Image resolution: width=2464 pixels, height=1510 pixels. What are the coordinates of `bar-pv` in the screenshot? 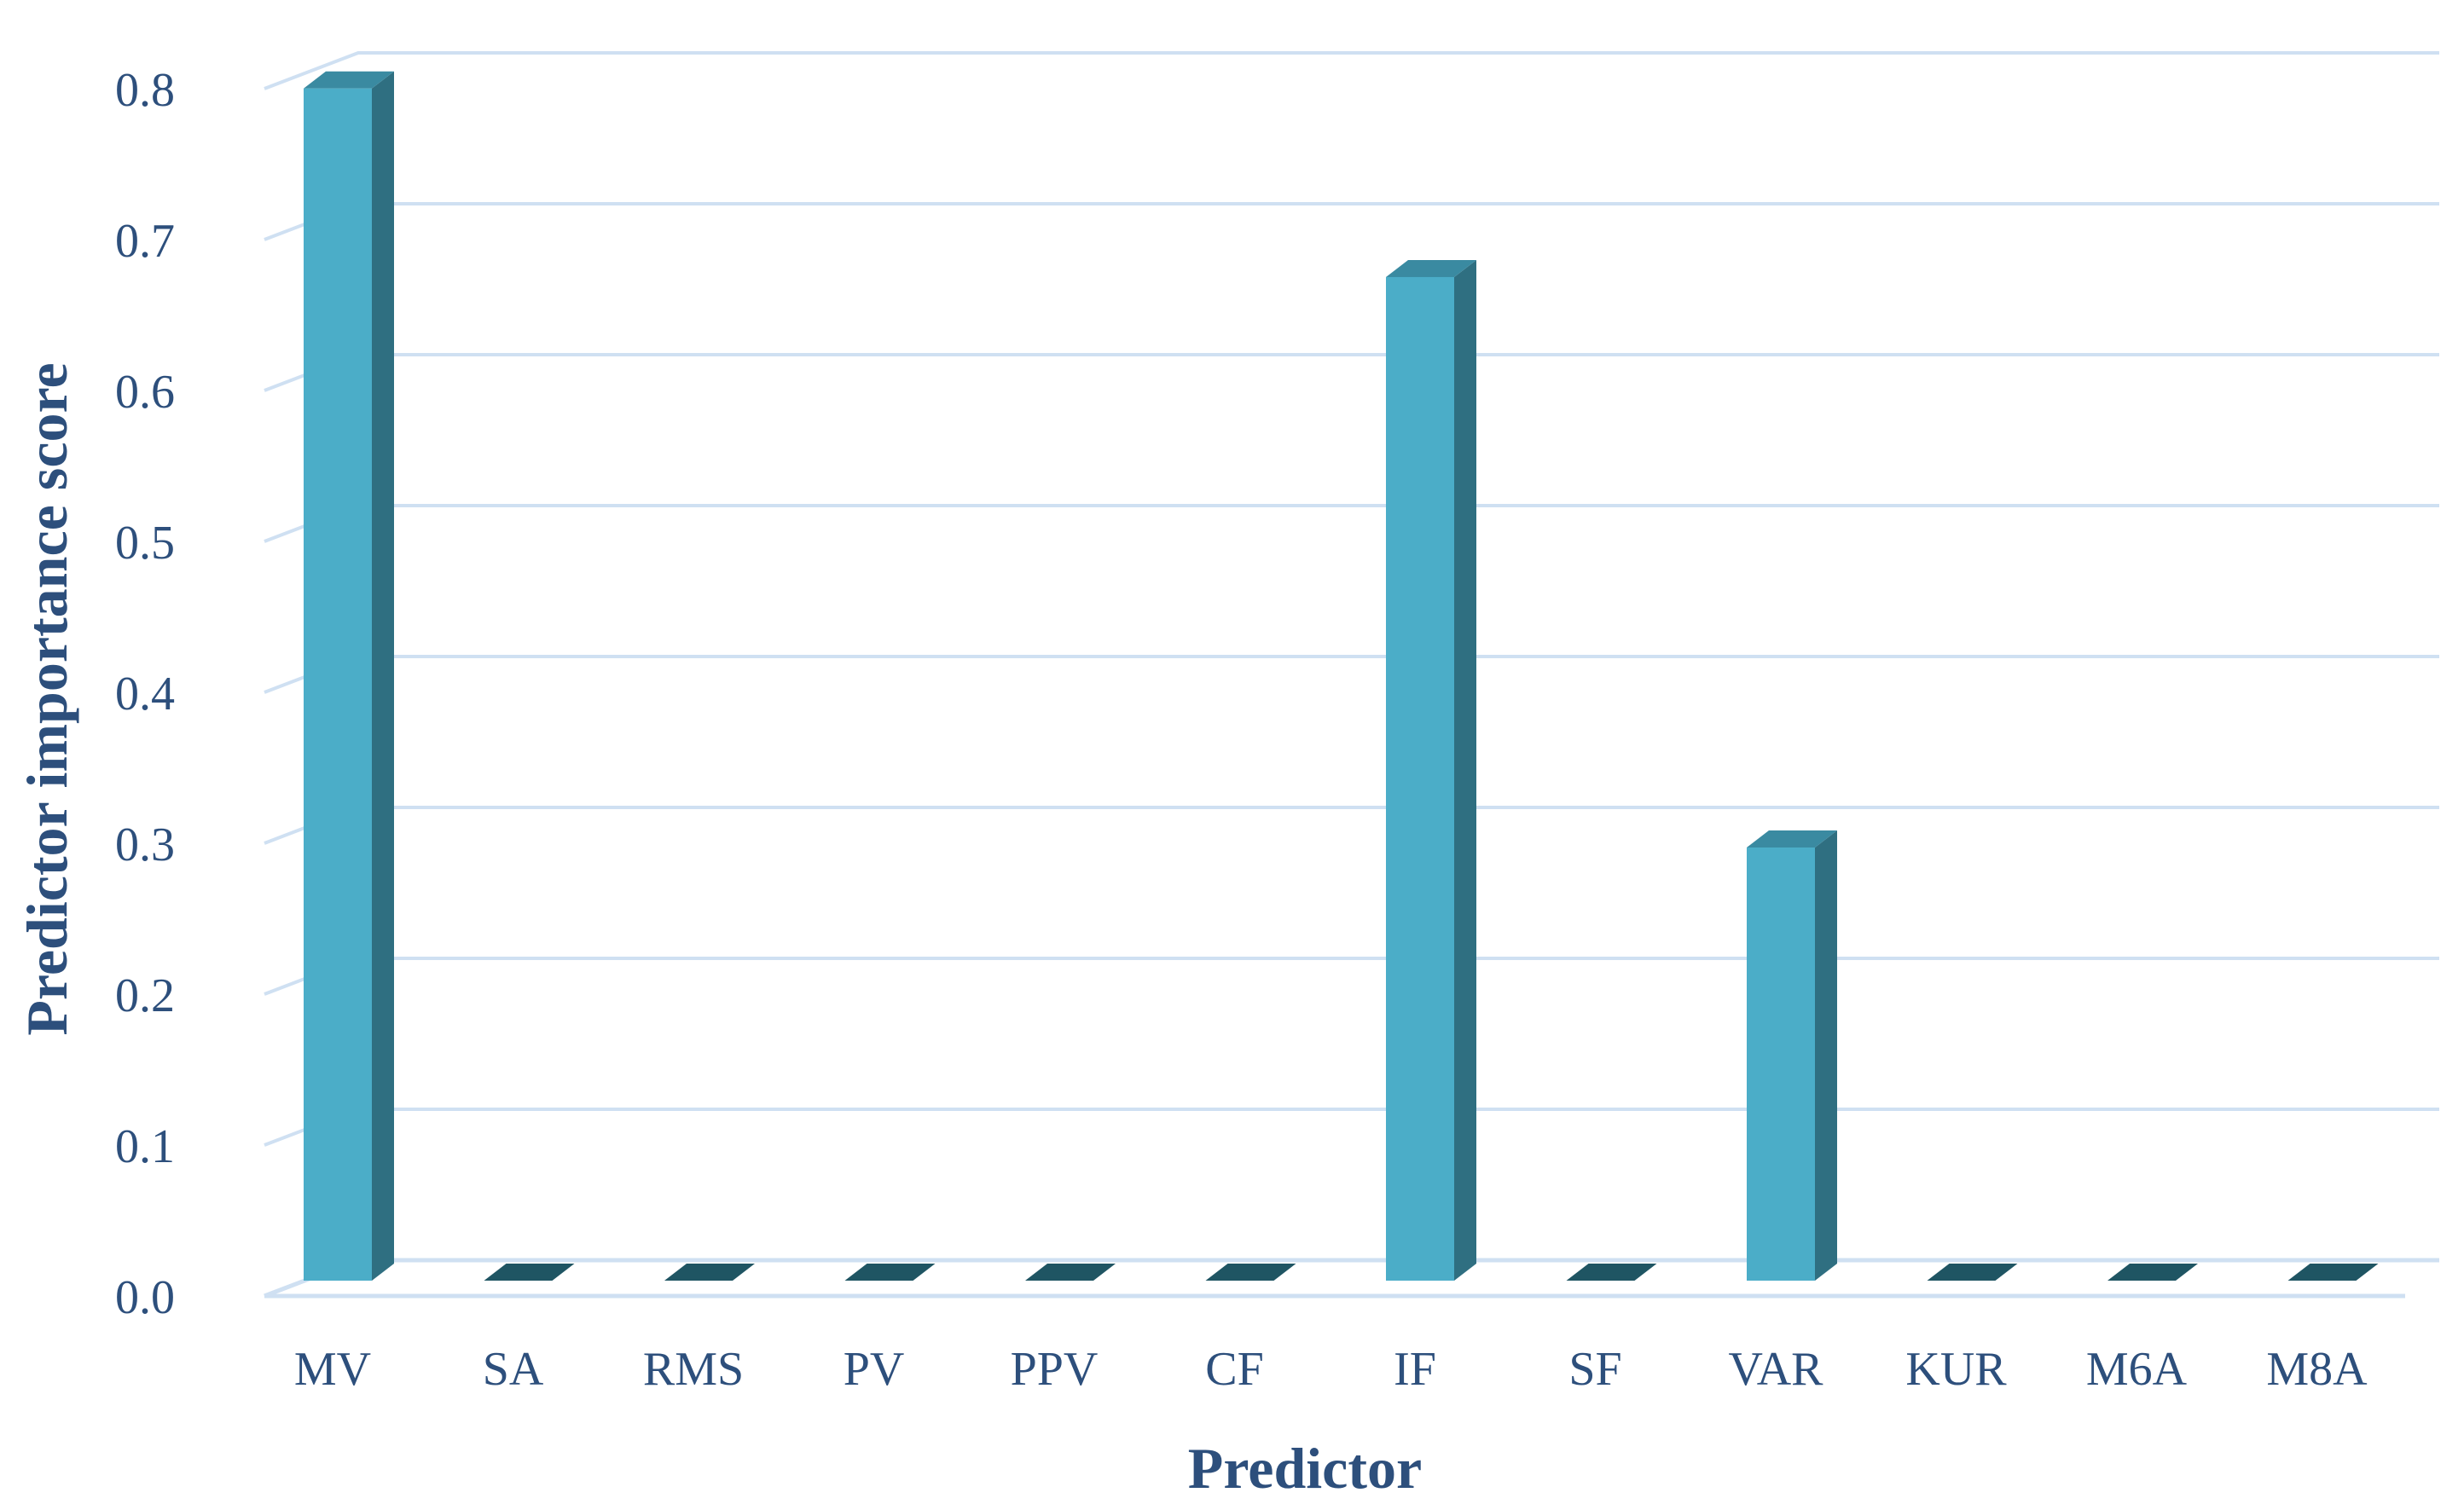 It's located at (890, 1272).